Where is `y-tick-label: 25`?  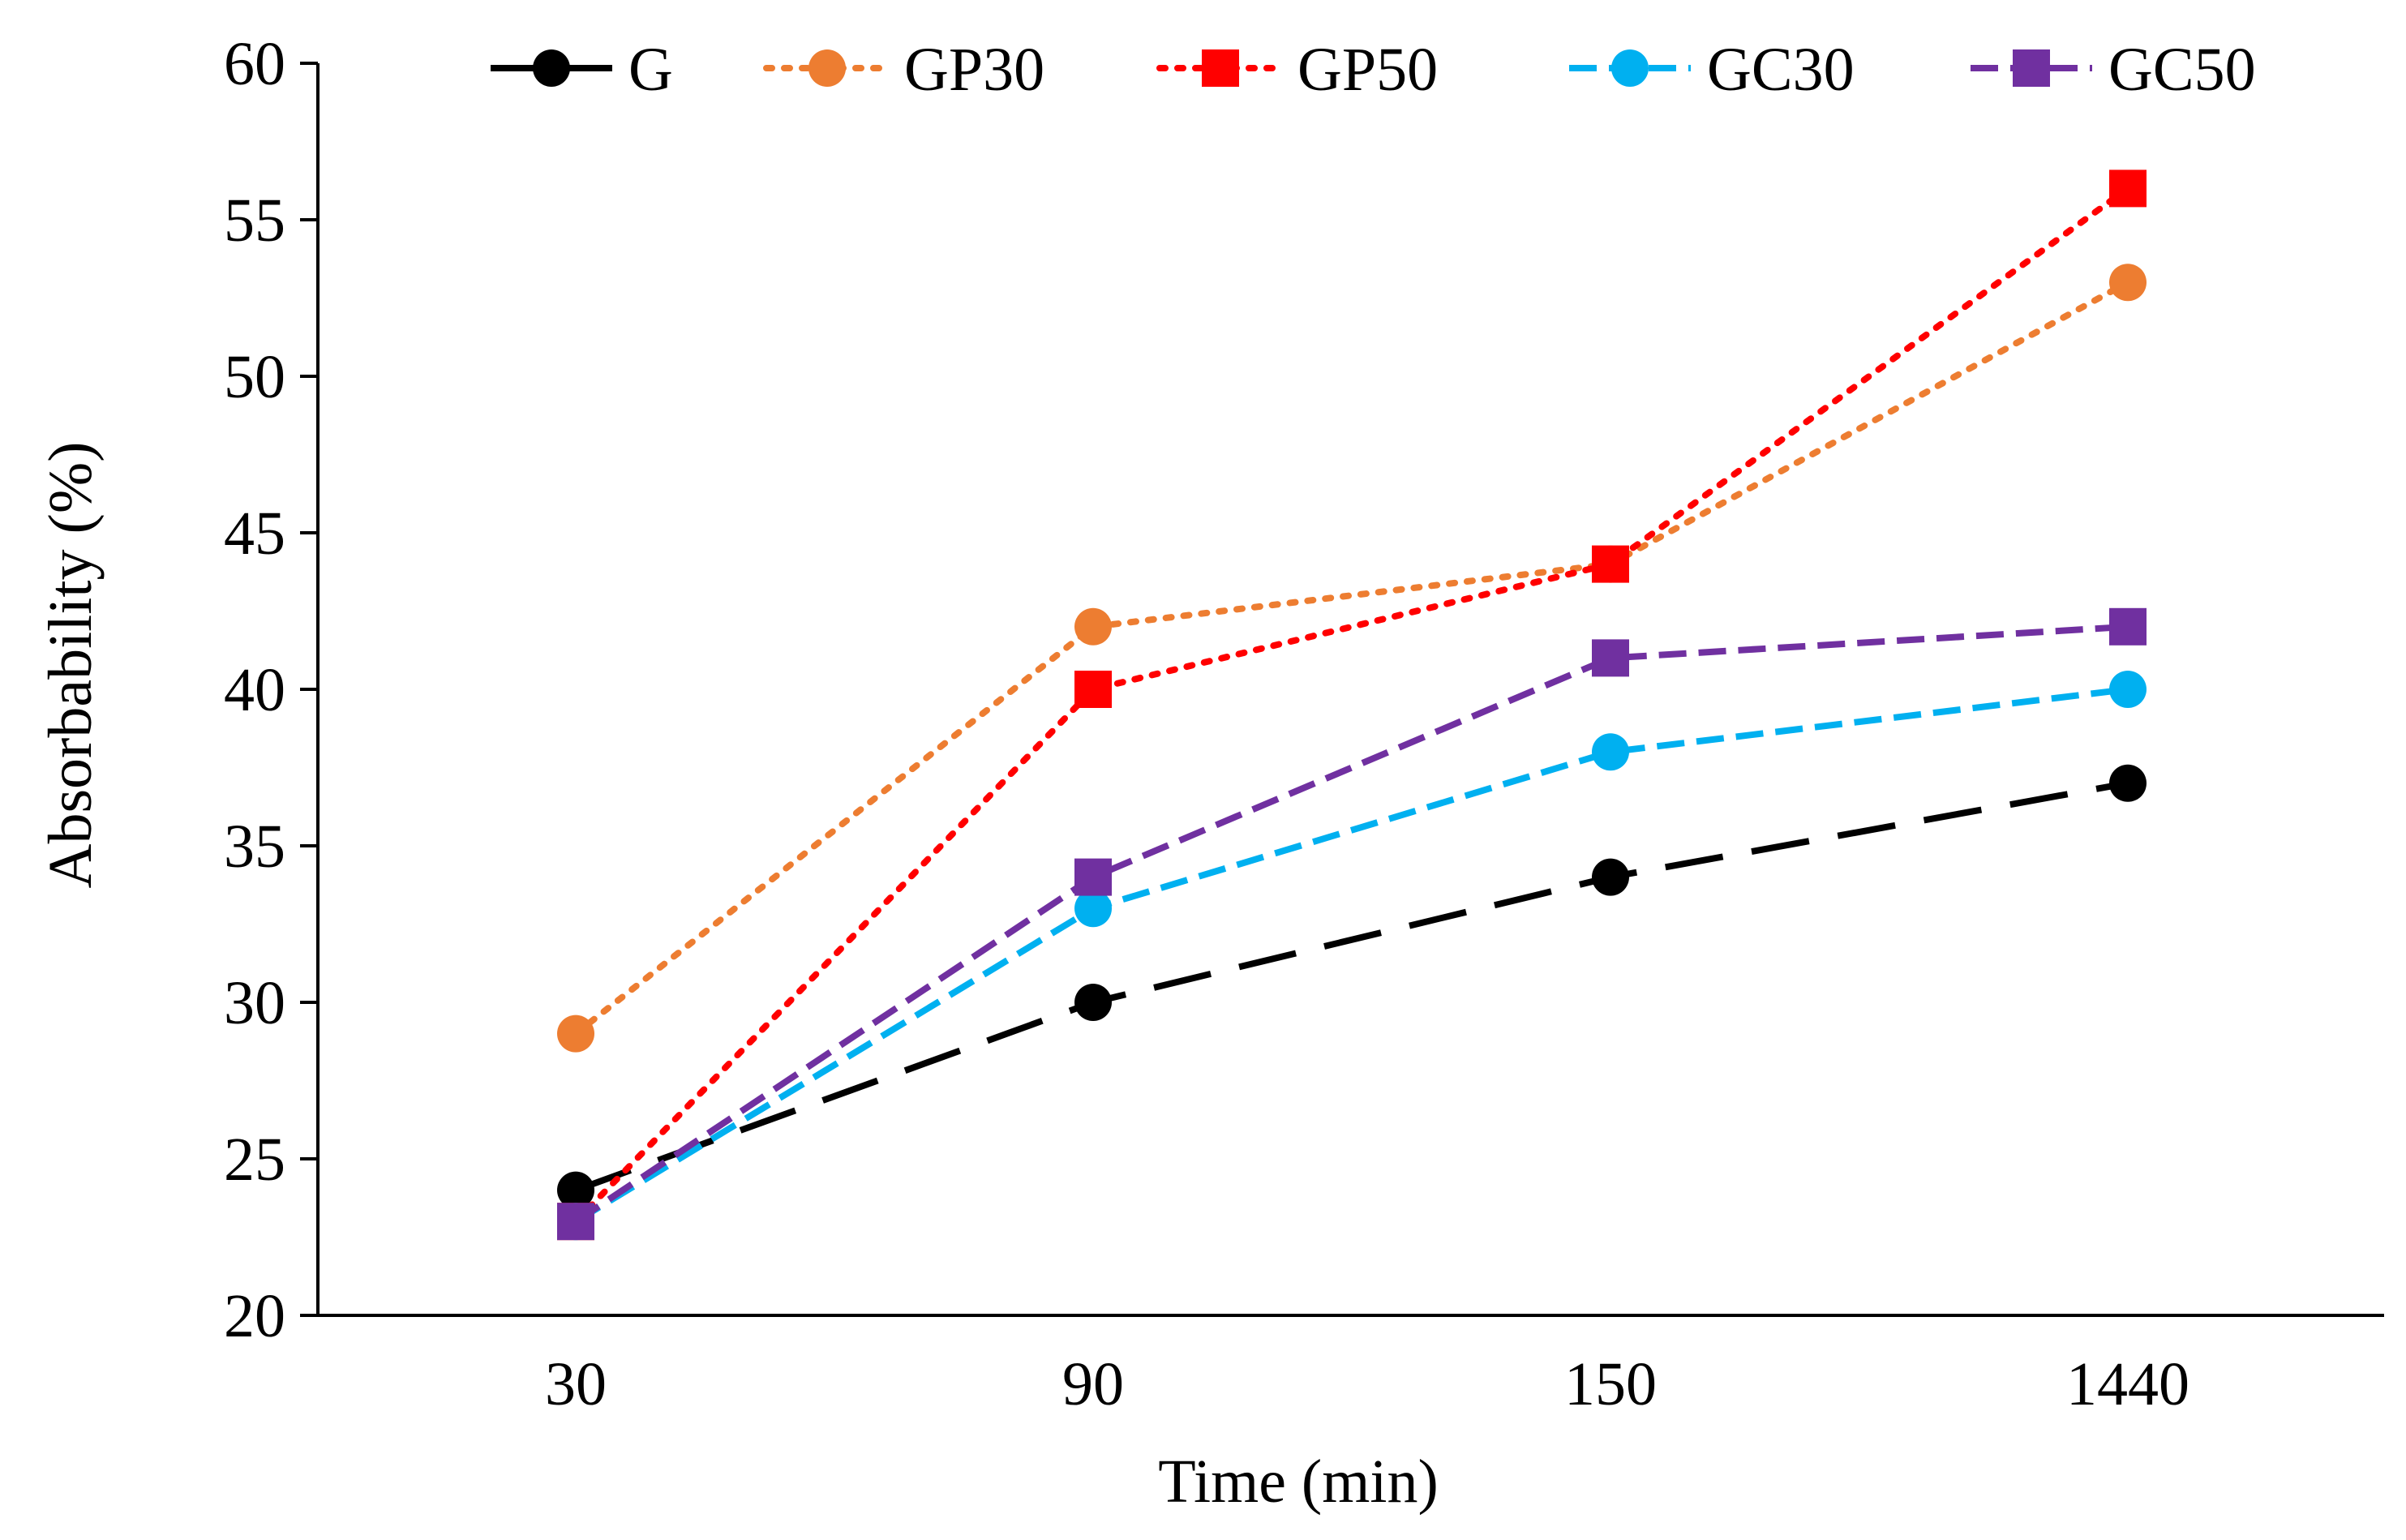
y-tick-label: 25 is located at coordinates (254, 1160).